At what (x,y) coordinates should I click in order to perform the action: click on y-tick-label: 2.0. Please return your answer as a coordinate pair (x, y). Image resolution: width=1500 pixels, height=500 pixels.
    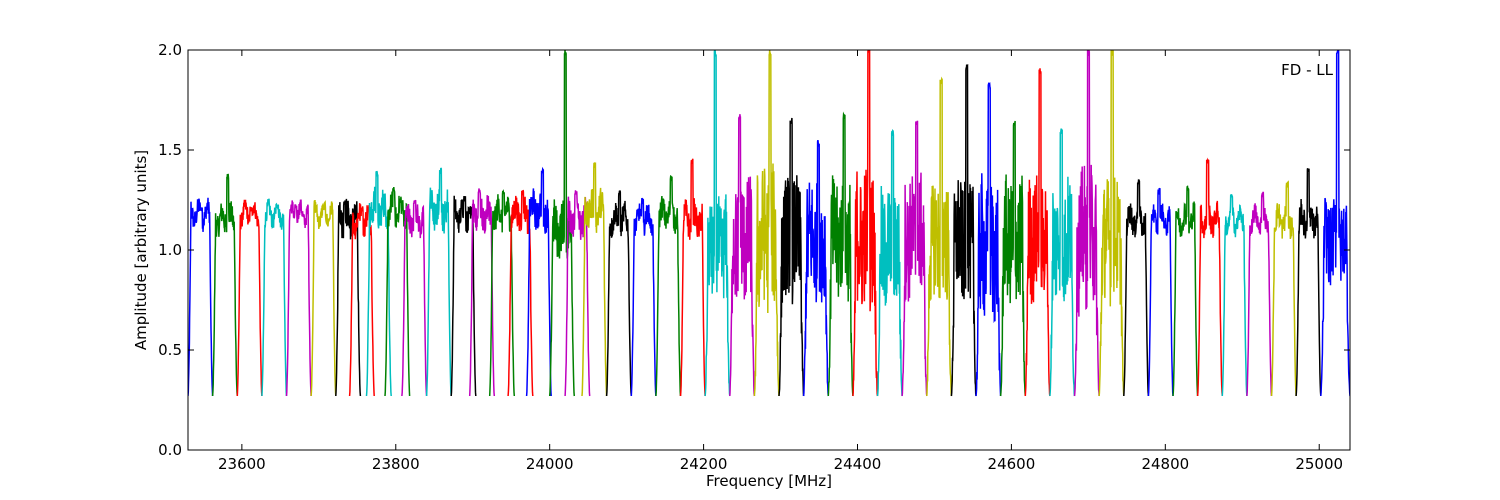
    Looking at the image, I should click on (170, 50).